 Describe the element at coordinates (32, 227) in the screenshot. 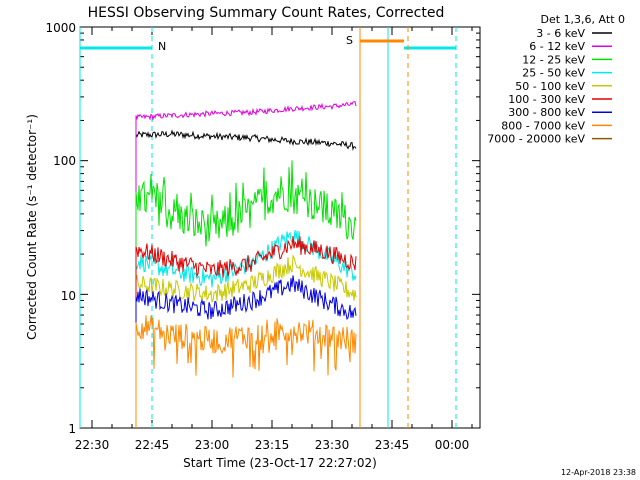

I see `y-axis-label: Corrected Count Rate (s⁻¹ detector⁻¹)` at that location.